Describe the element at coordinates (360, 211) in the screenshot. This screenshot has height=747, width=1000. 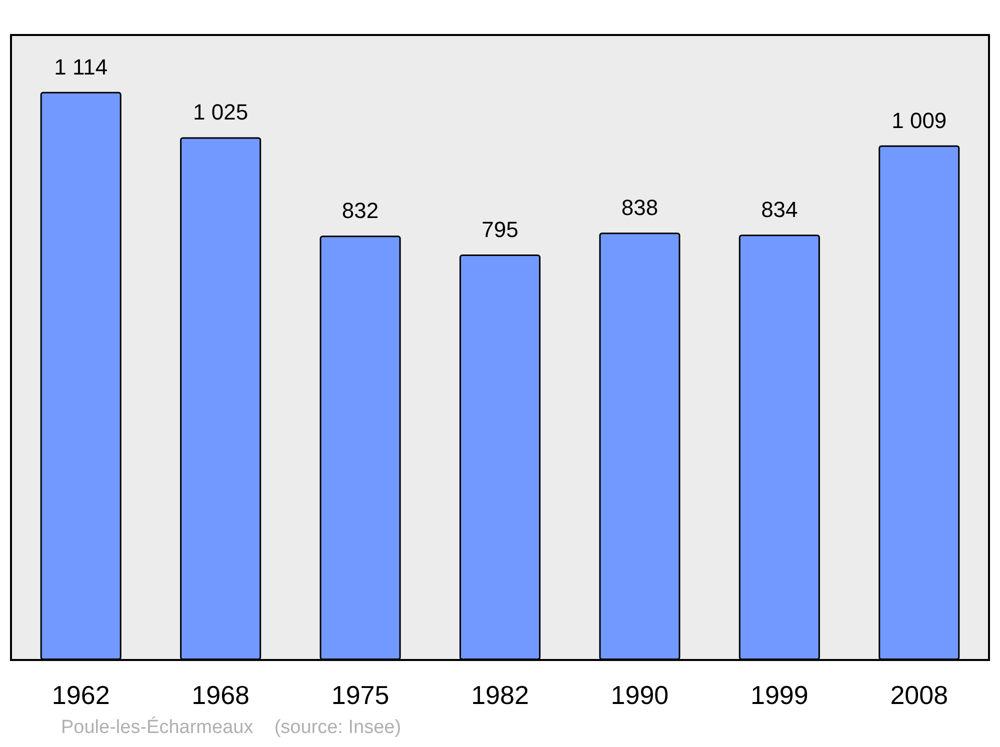
I see `data-label: 832` at that location.